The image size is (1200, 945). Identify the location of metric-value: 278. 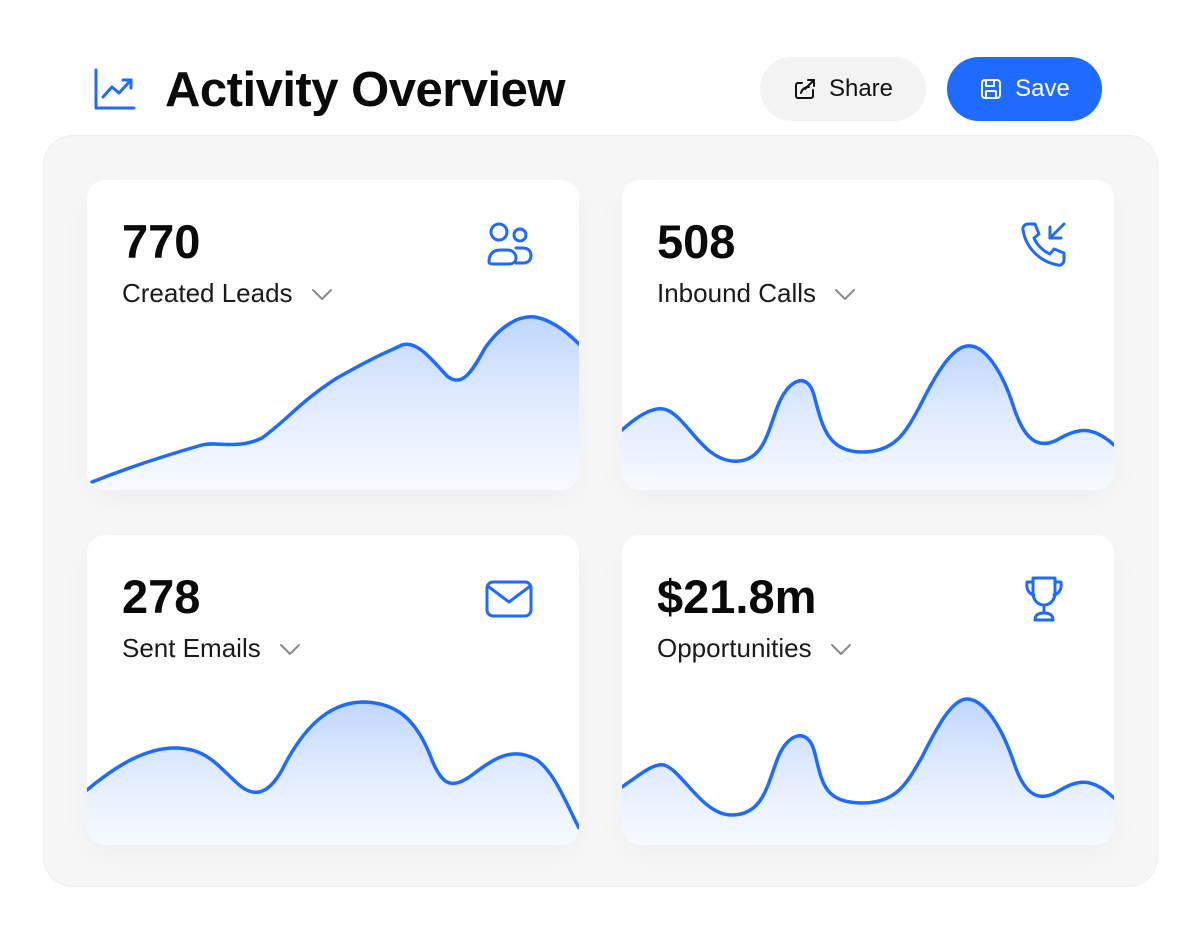
(161, 596).